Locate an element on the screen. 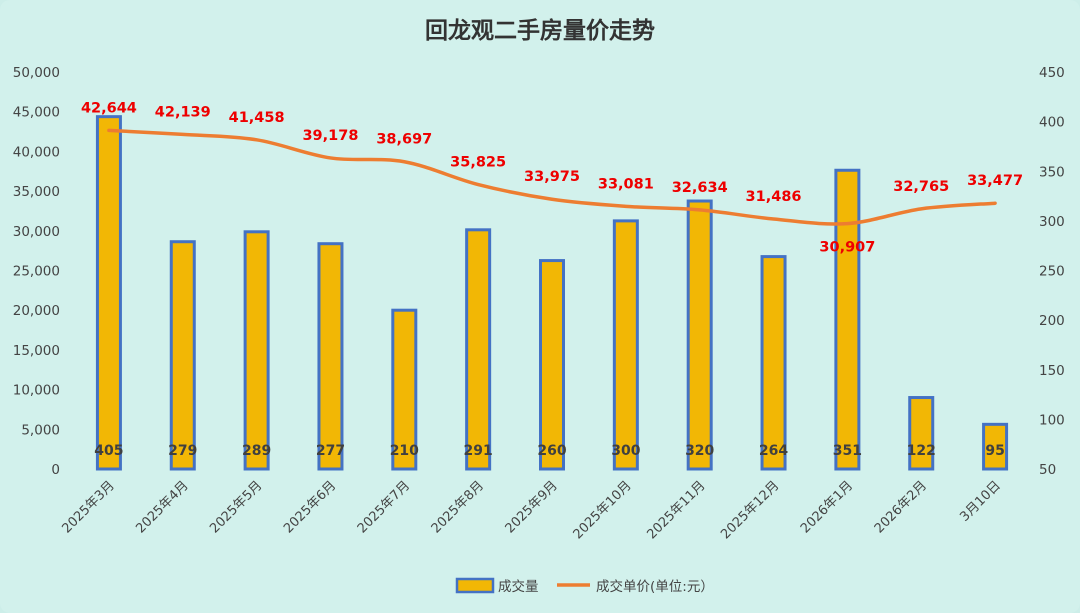  x-tick-label: 2025年9月 is located at coordinates (532, 507).